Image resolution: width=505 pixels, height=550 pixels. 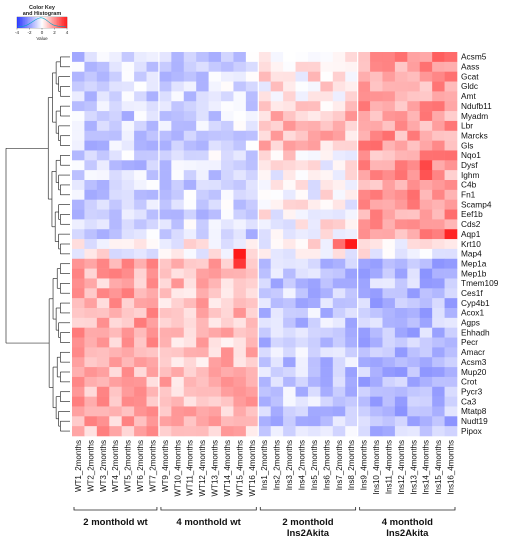 What do you see at coordinates (469, 342) in the screenshot?
I see `gene-label: Pecr` at bounding box center [469, 342].